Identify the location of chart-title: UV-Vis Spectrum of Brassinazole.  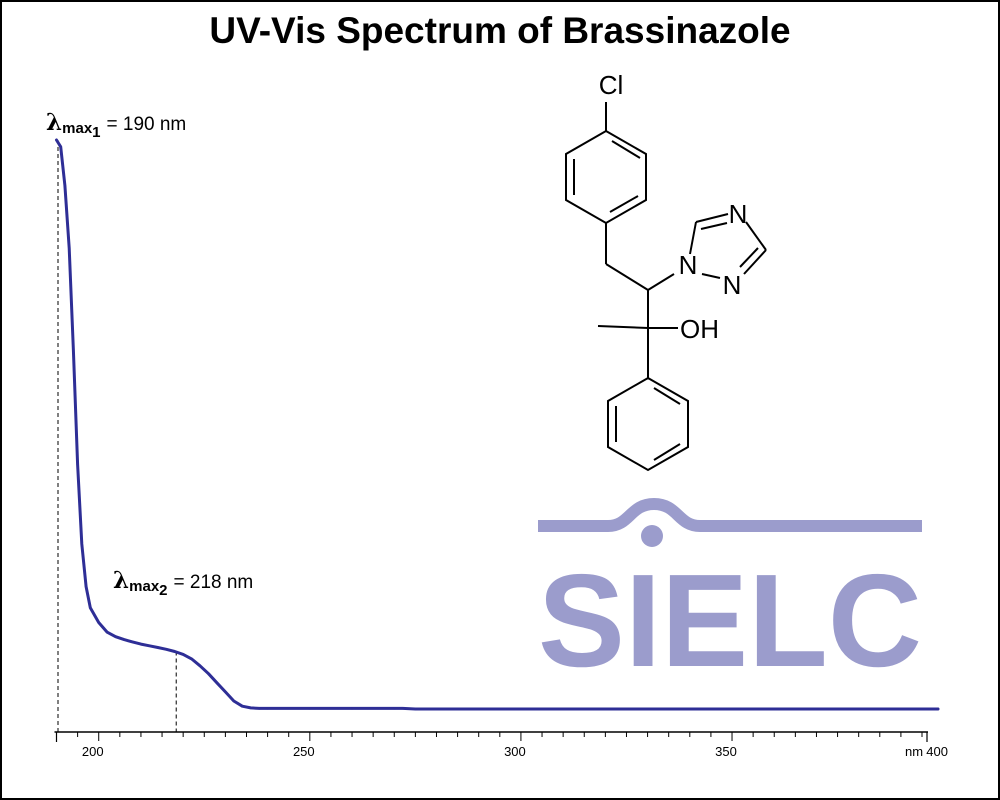
(500, 30).